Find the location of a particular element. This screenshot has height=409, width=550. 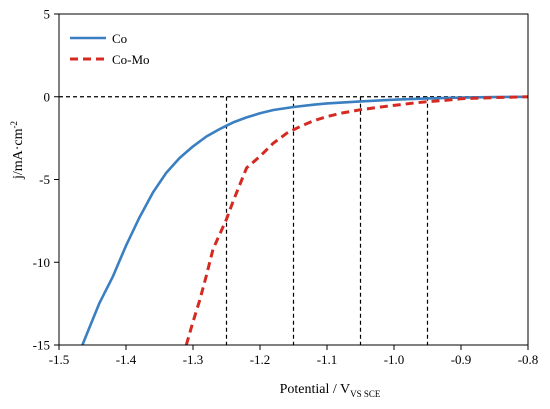

x-tick-label-6: -0.9 is located at coordinates (461, 359).